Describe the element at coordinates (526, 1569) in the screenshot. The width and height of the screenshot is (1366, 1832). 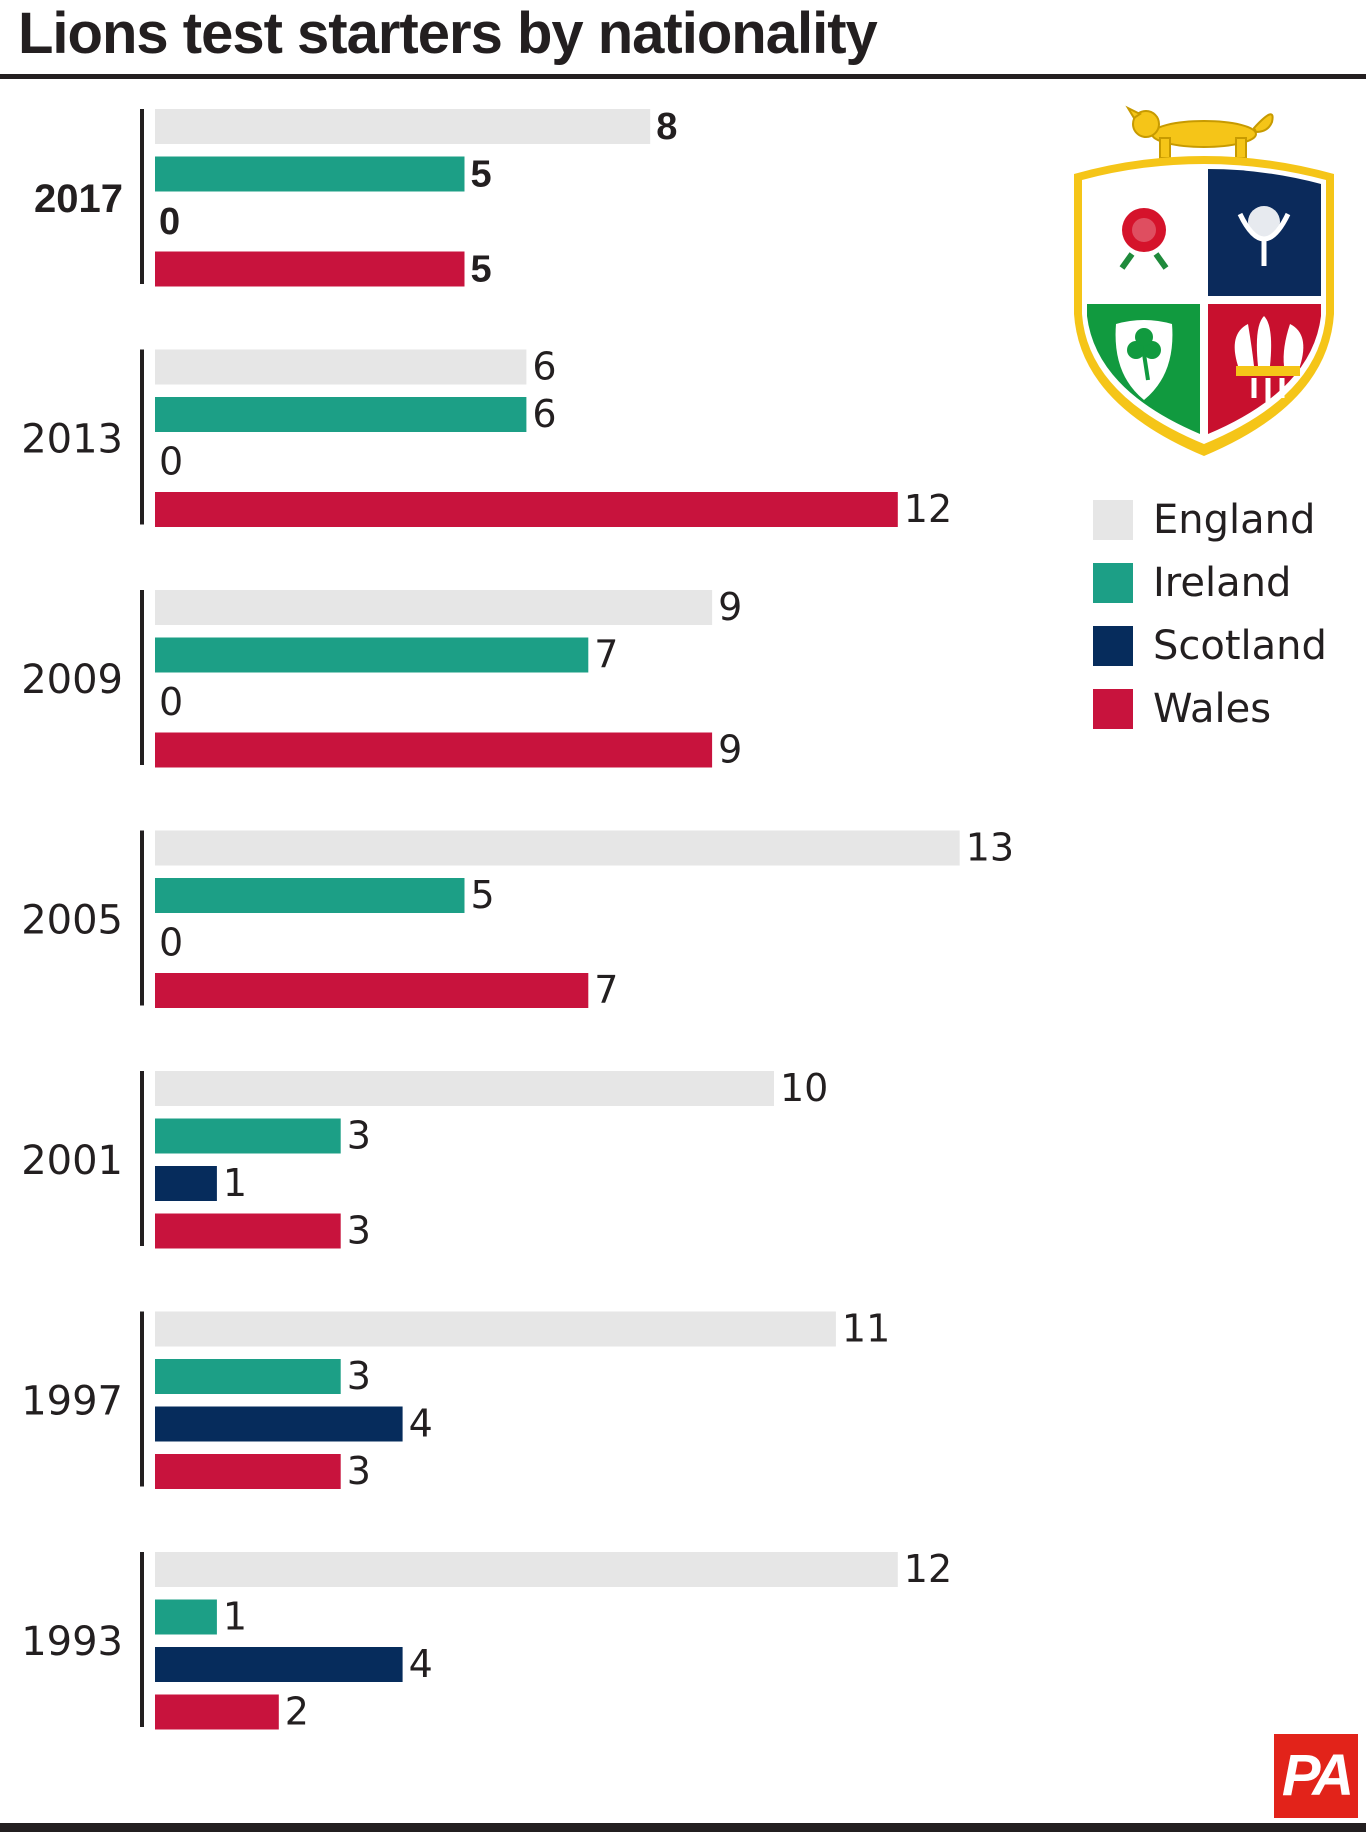
I see `bar-1993-england` at that location.